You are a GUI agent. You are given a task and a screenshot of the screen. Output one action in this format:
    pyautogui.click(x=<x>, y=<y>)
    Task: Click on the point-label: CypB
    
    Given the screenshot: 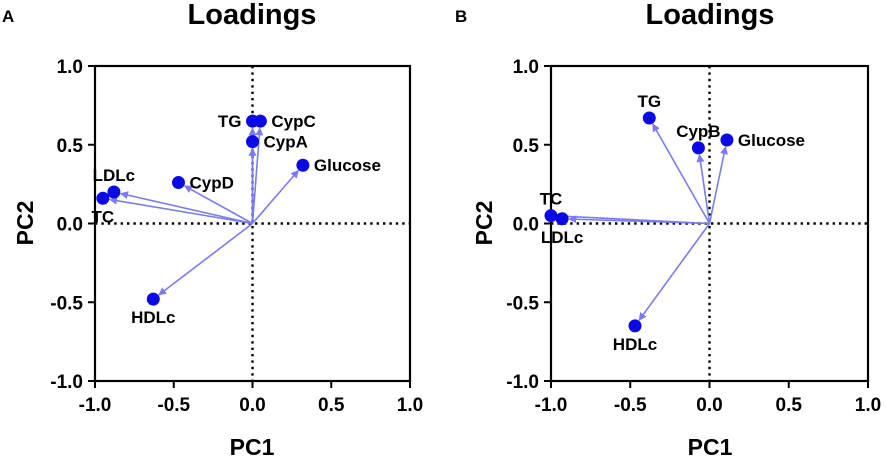 What is the action you would take?
    pyautogui.click(x=698, y=131)
    